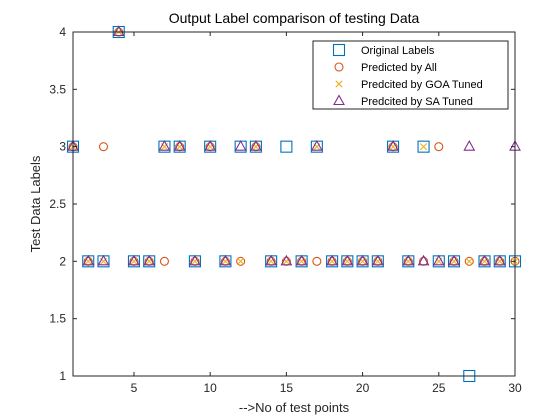  Describe the element at coordinates (35, 203) in the screenshot. I see `y-axis-label: Test Data Labels` at that location.